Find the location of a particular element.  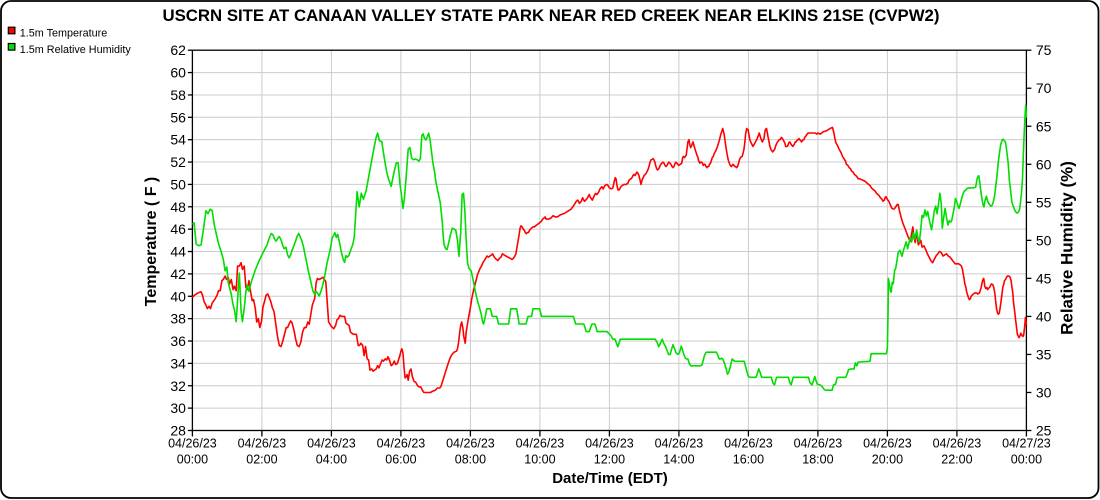

svg-text: 44 is located at coordinates (178, 252).